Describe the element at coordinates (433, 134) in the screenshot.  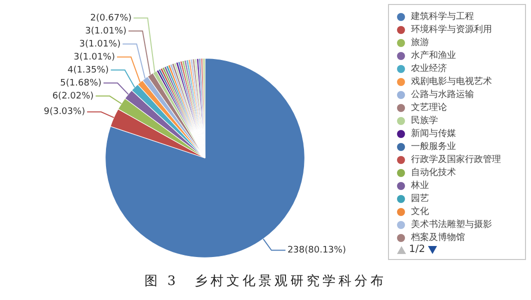
I see `legend-label: 新闻与传媒` at that location.